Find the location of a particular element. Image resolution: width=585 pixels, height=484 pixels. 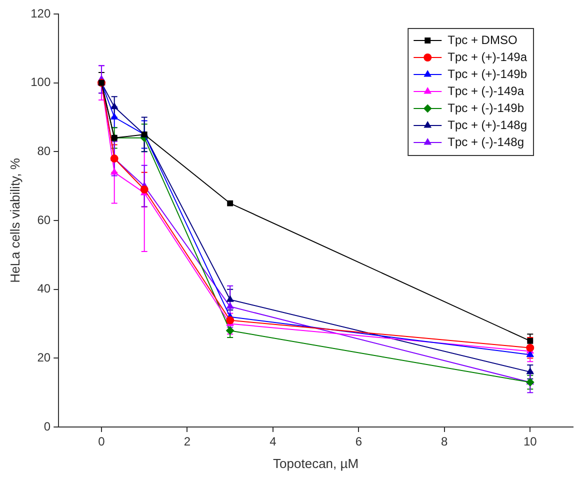

x-tick-label: 8 is located at coordinates (444, 441).